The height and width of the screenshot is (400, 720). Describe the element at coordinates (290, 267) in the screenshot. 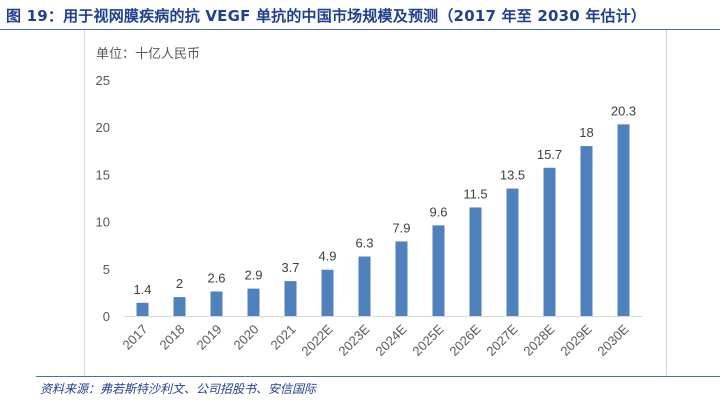

I see `data-label: 3.7` at that location.